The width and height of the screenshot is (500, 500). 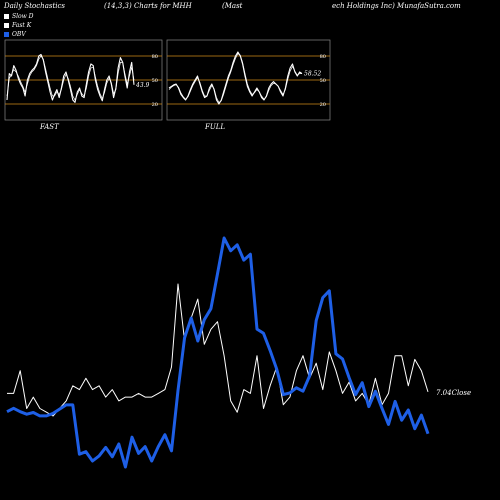 What do you see at coordinates (323, 81) in the screenshot?
I see `full-level-label: 50` at bounding box center [323, 81].